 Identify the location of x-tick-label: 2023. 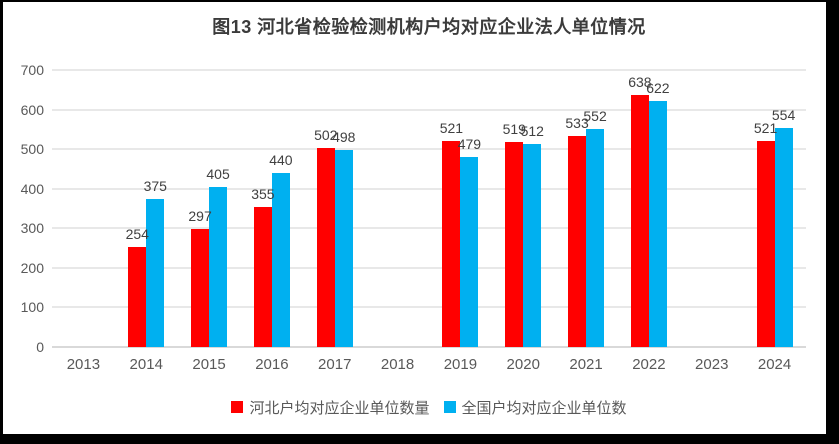
(712, 364).